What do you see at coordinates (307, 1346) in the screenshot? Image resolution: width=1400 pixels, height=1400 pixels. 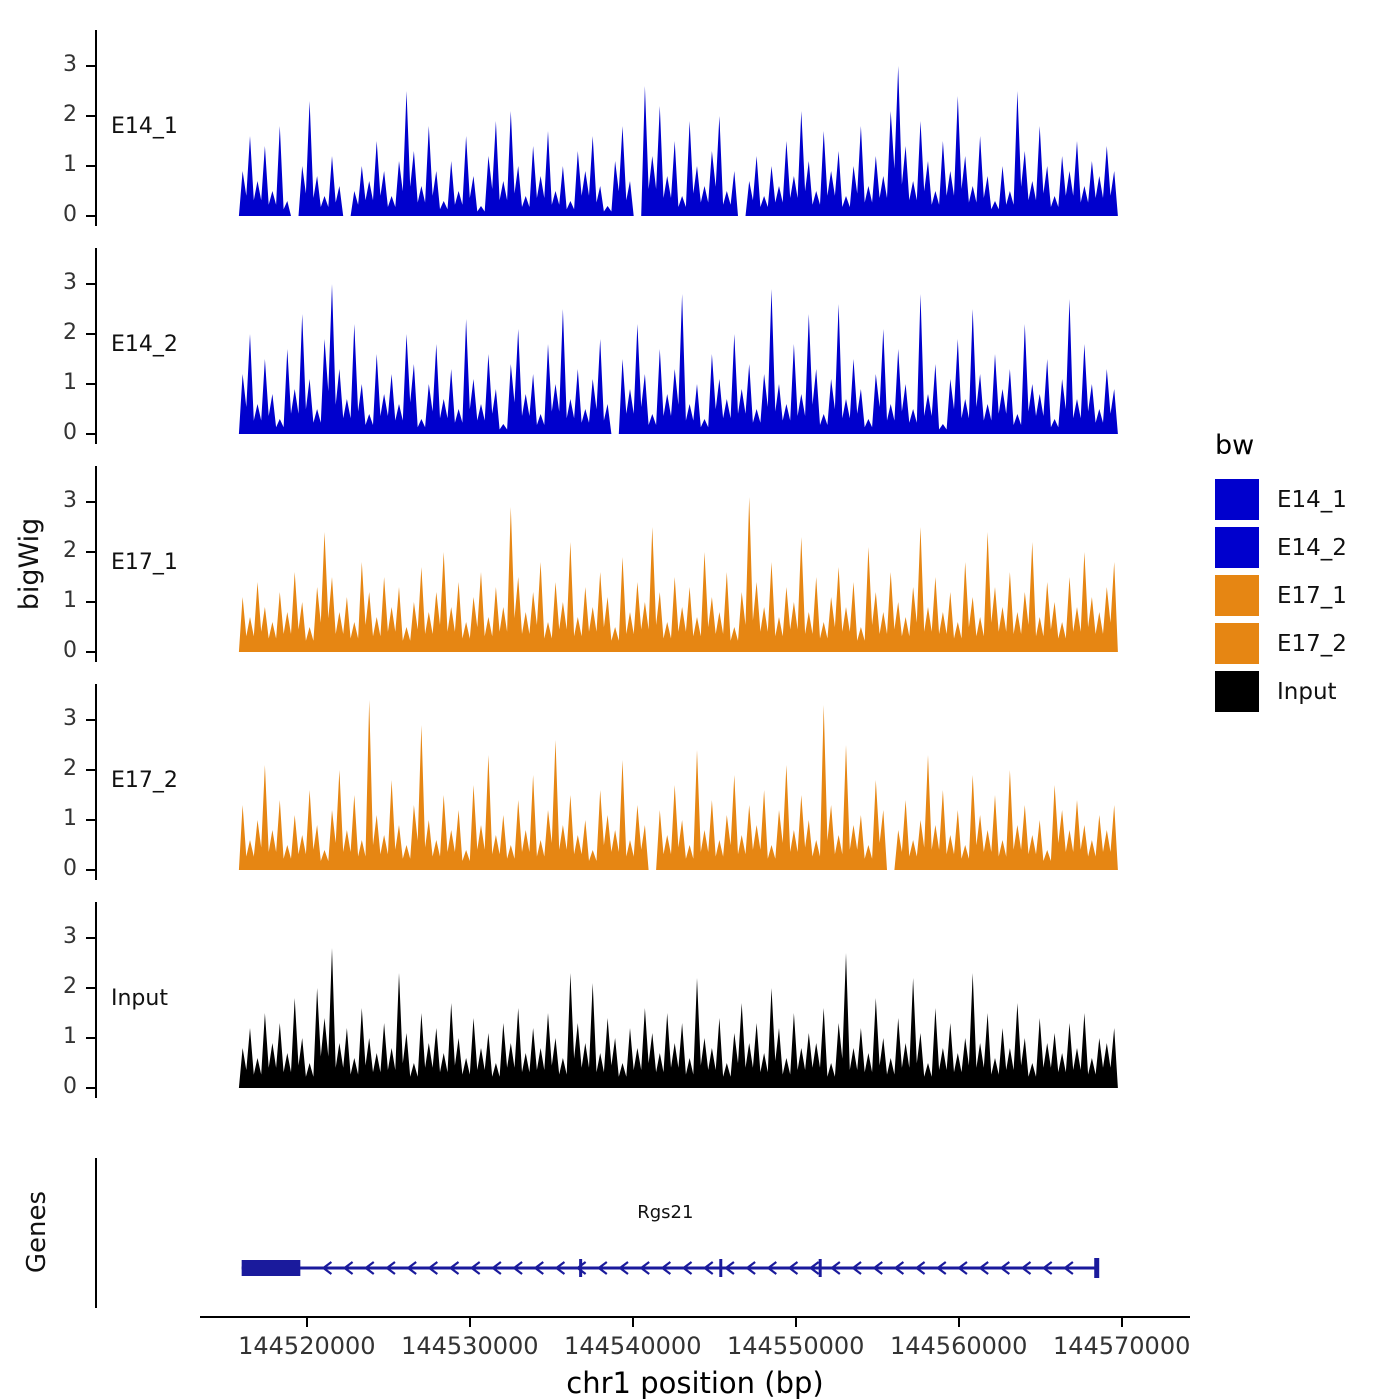 I see `x-tick-label: 144520000` at bounding box center [307, 1346].